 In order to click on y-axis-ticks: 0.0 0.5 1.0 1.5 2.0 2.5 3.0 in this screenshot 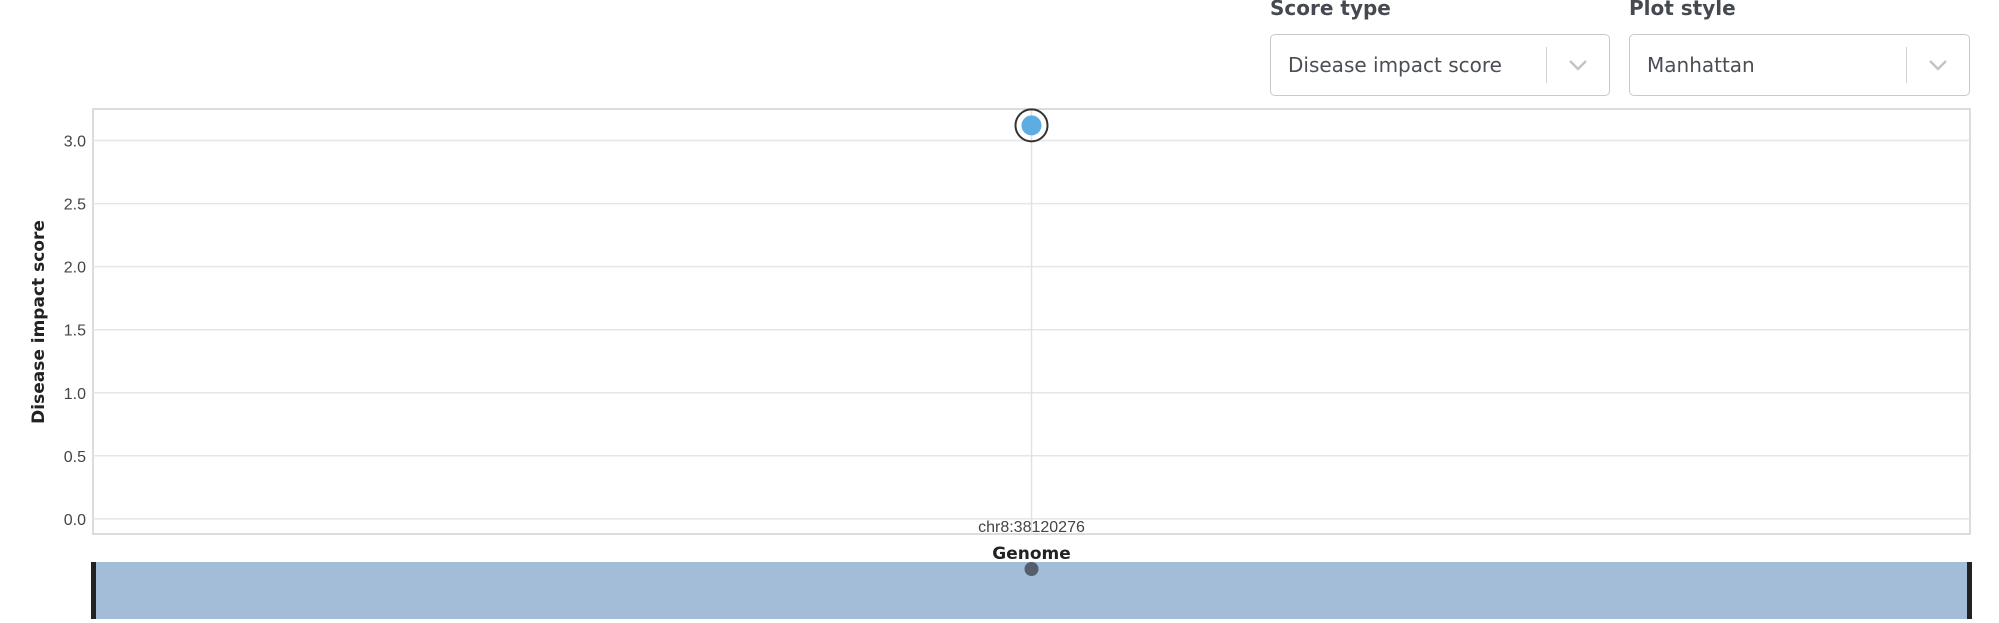, I will do `click(75, 331)`.